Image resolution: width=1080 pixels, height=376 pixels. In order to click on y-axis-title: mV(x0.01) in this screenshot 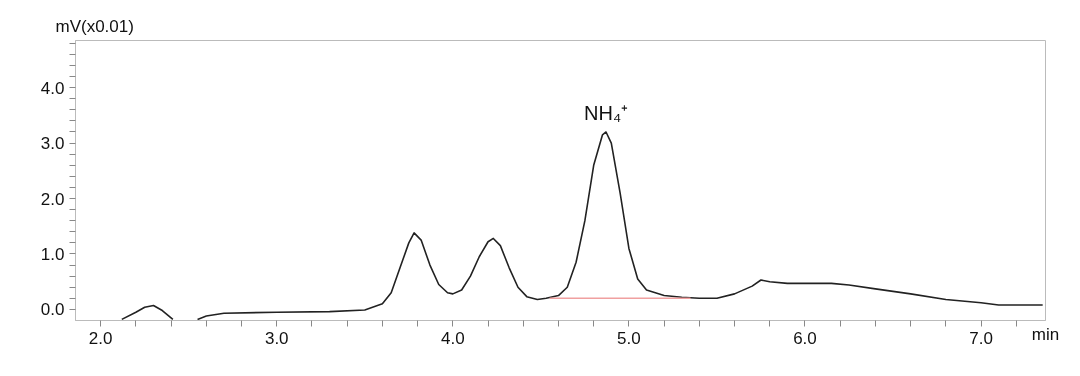, I will do `click(94, 26)`.